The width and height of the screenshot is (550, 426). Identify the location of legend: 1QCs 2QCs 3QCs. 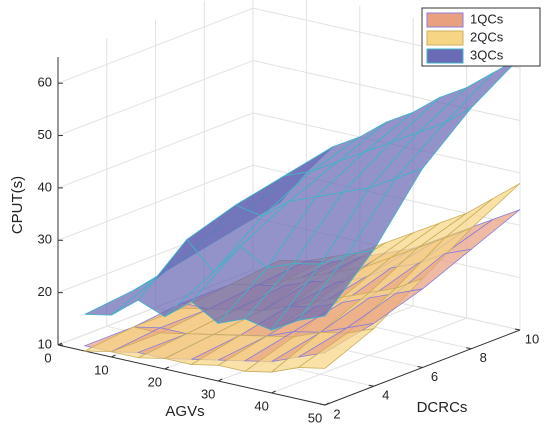
(481, 37).